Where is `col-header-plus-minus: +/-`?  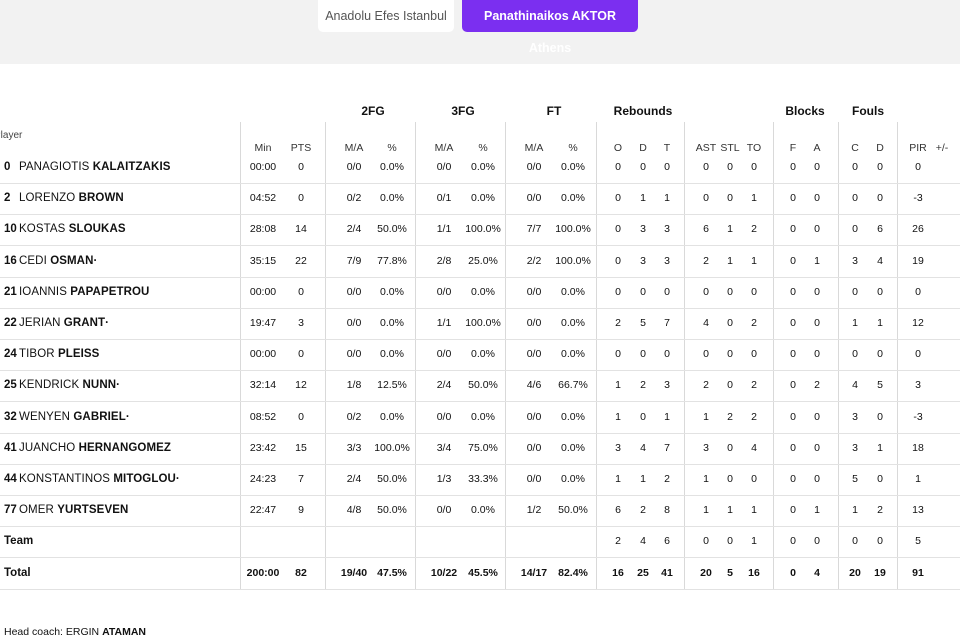 col-header-plus-minus: +/- is located at coordinates (942, 148).